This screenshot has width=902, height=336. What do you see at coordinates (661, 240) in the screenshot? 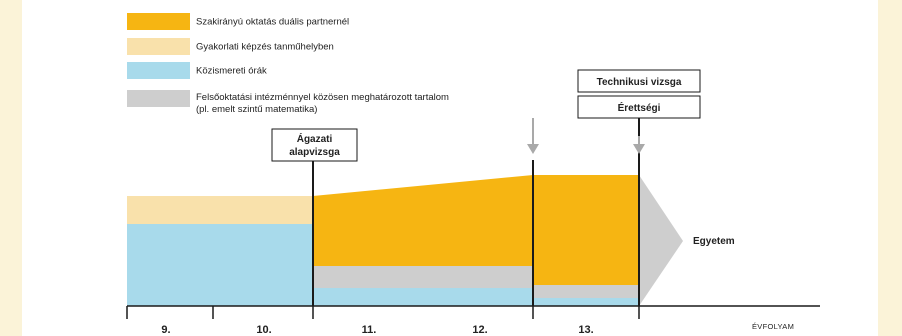
I see `university-arrow-shape` at bounding box center [661, 240].